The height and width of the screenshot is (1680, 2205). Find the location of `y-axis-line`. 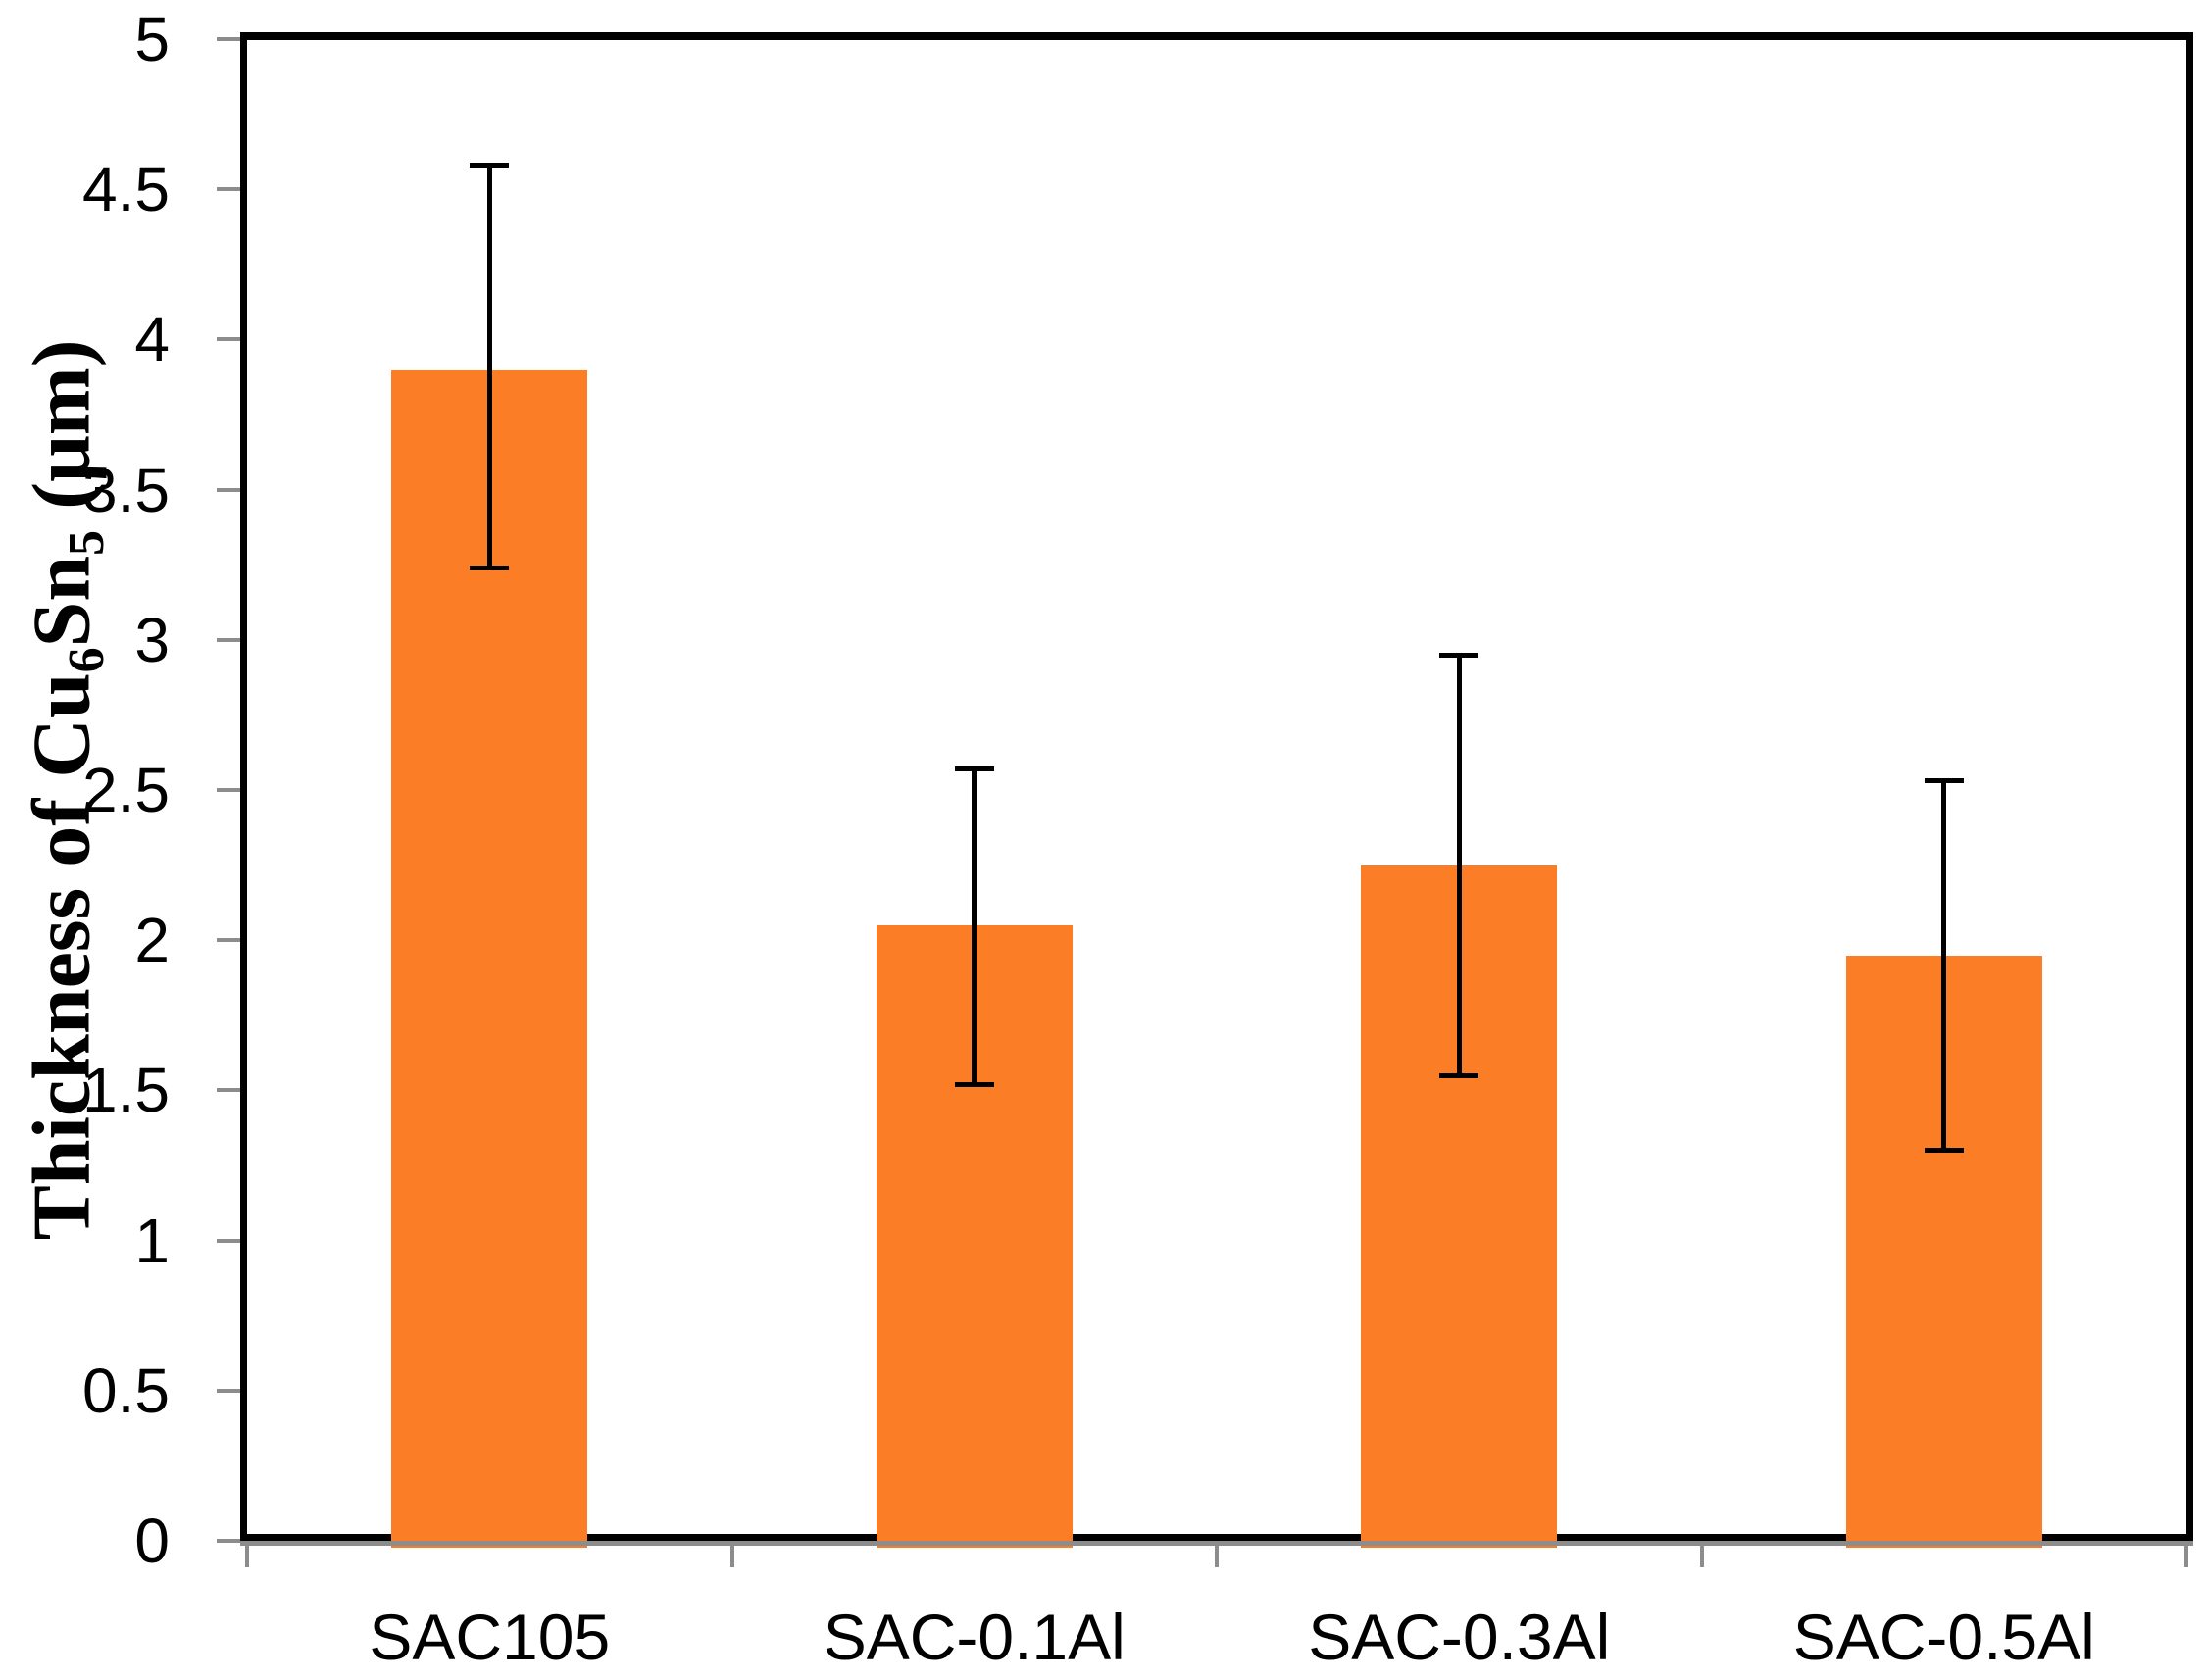

y-axis-line is located at coordinates (243, 786).